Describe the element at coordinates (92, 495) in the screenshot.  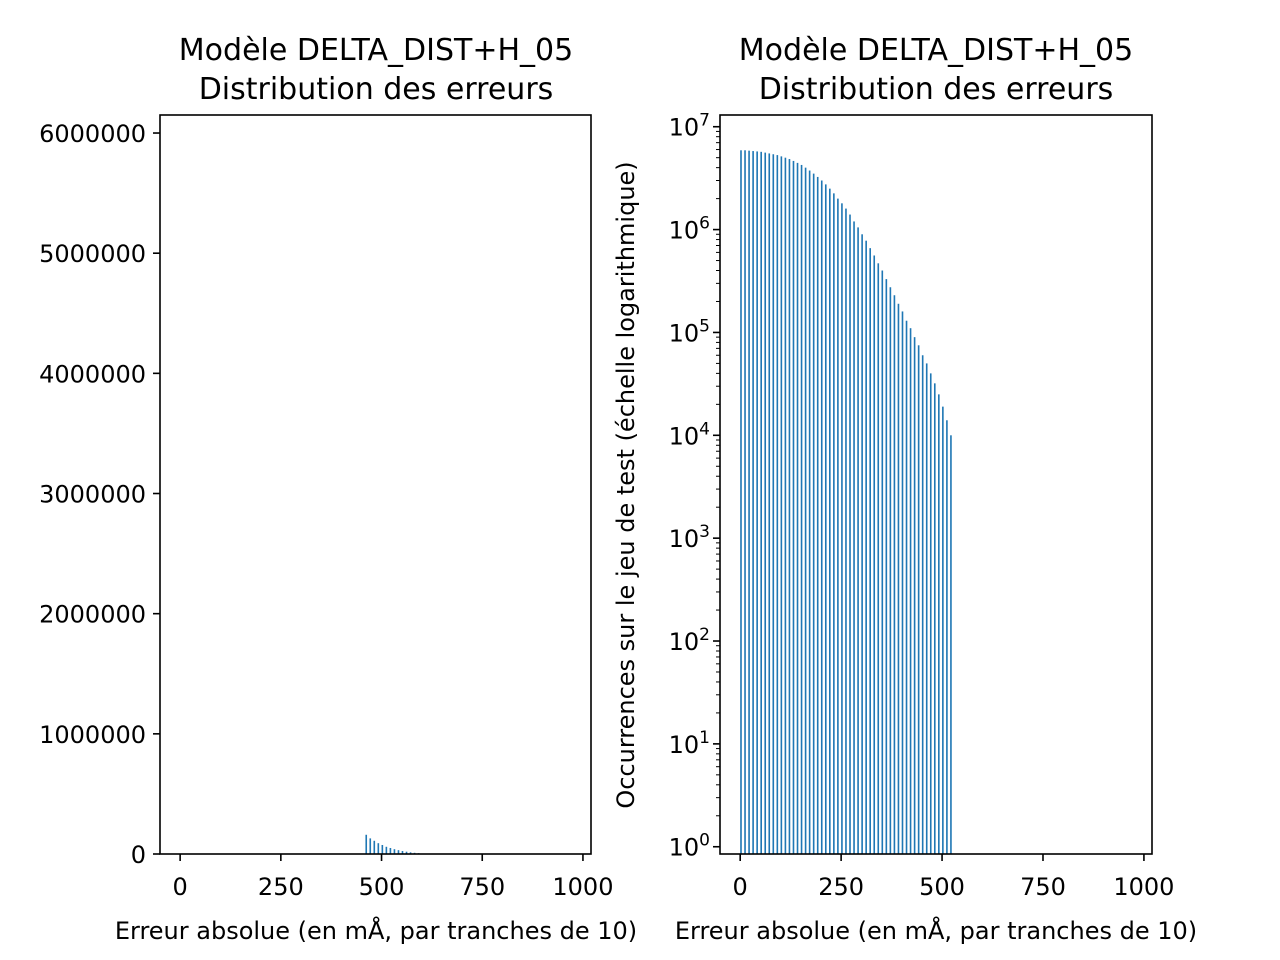
I see `left-y-tick-label: 3000000` at that location.